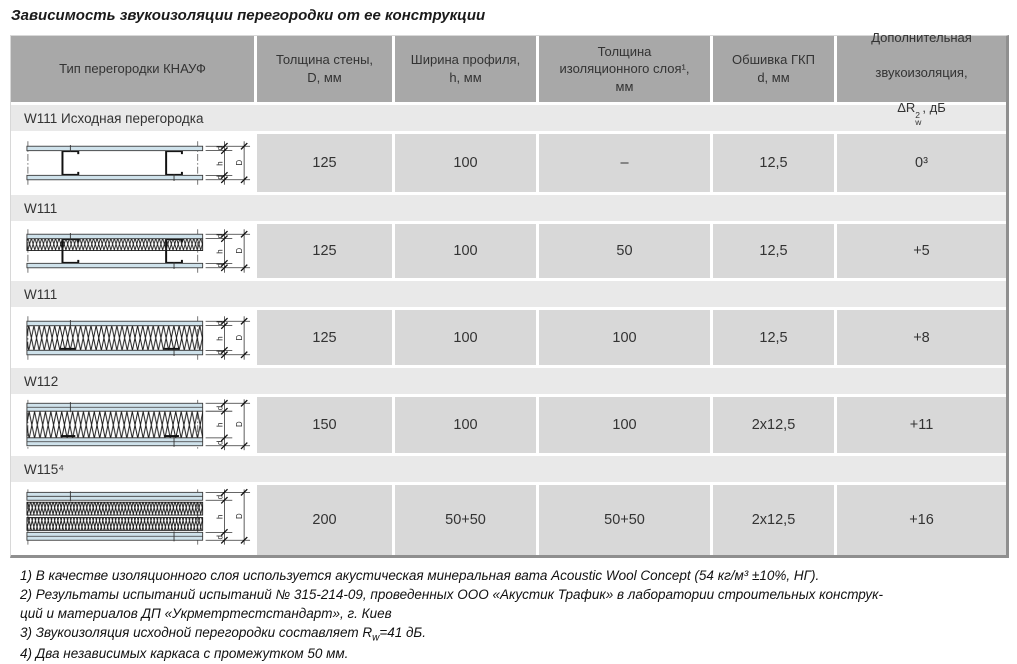  What do you see at coordinates (324, 69) in the screenshot?
I see `header-wall-thickness: Толщина стены, D, мм` at bounding box center [324, 69].